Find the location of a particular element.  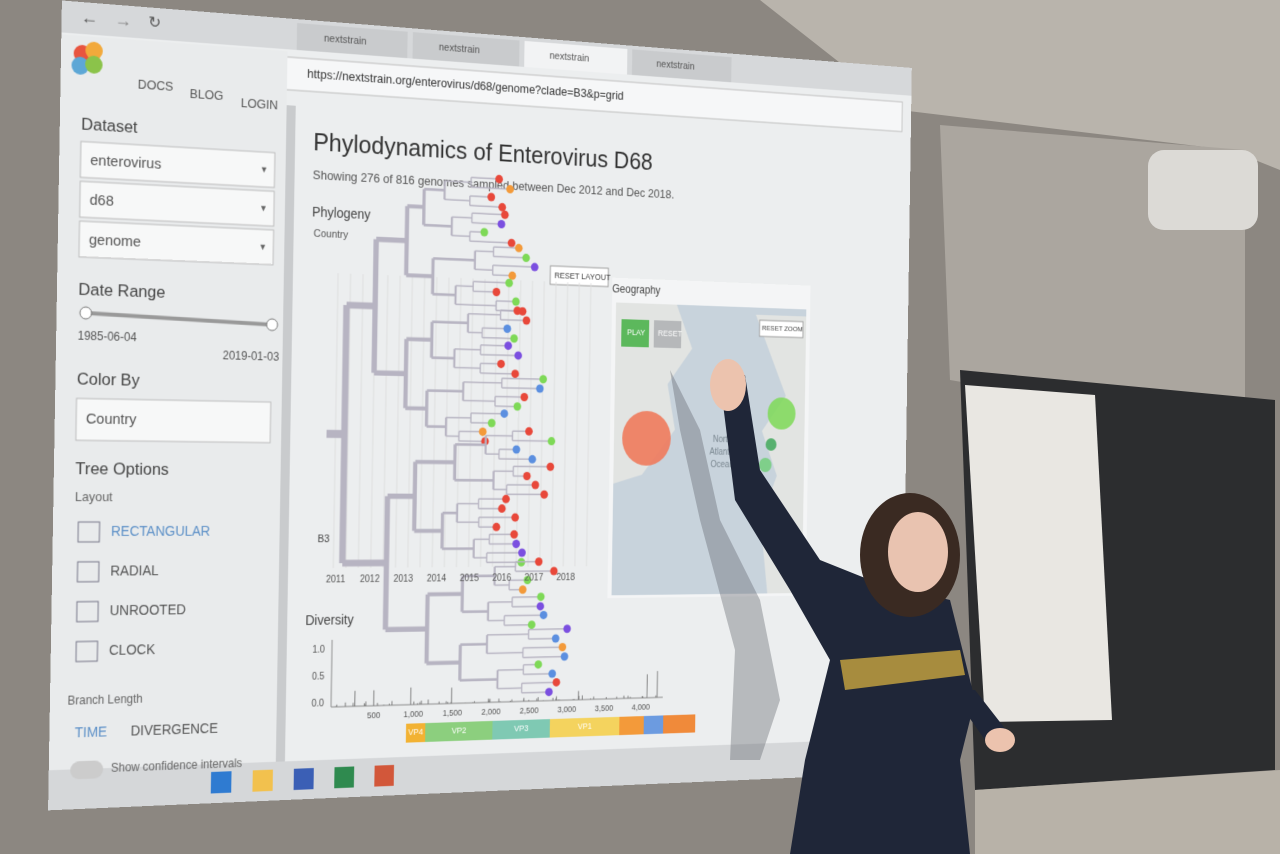

layout-option: CLOCK is located at coordinates (132, 649).